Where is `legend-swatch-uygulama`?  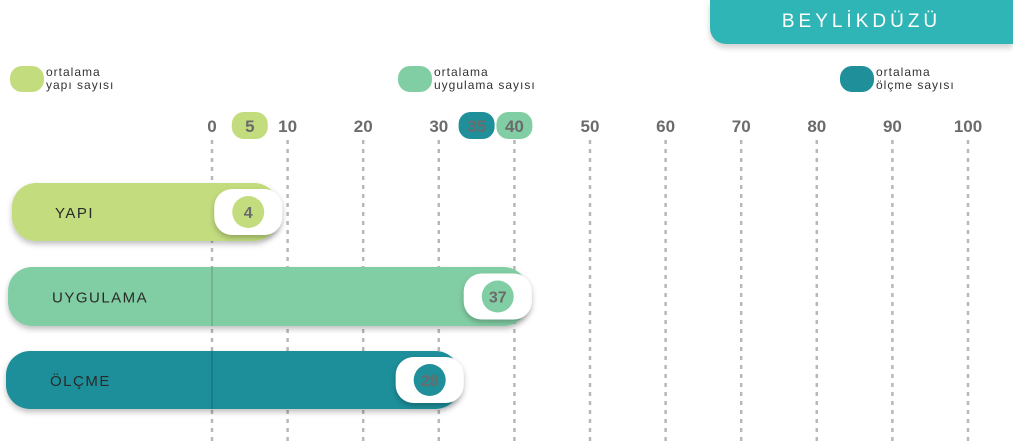 legend-swatch-uygulama is located at coordinates (415, 79).